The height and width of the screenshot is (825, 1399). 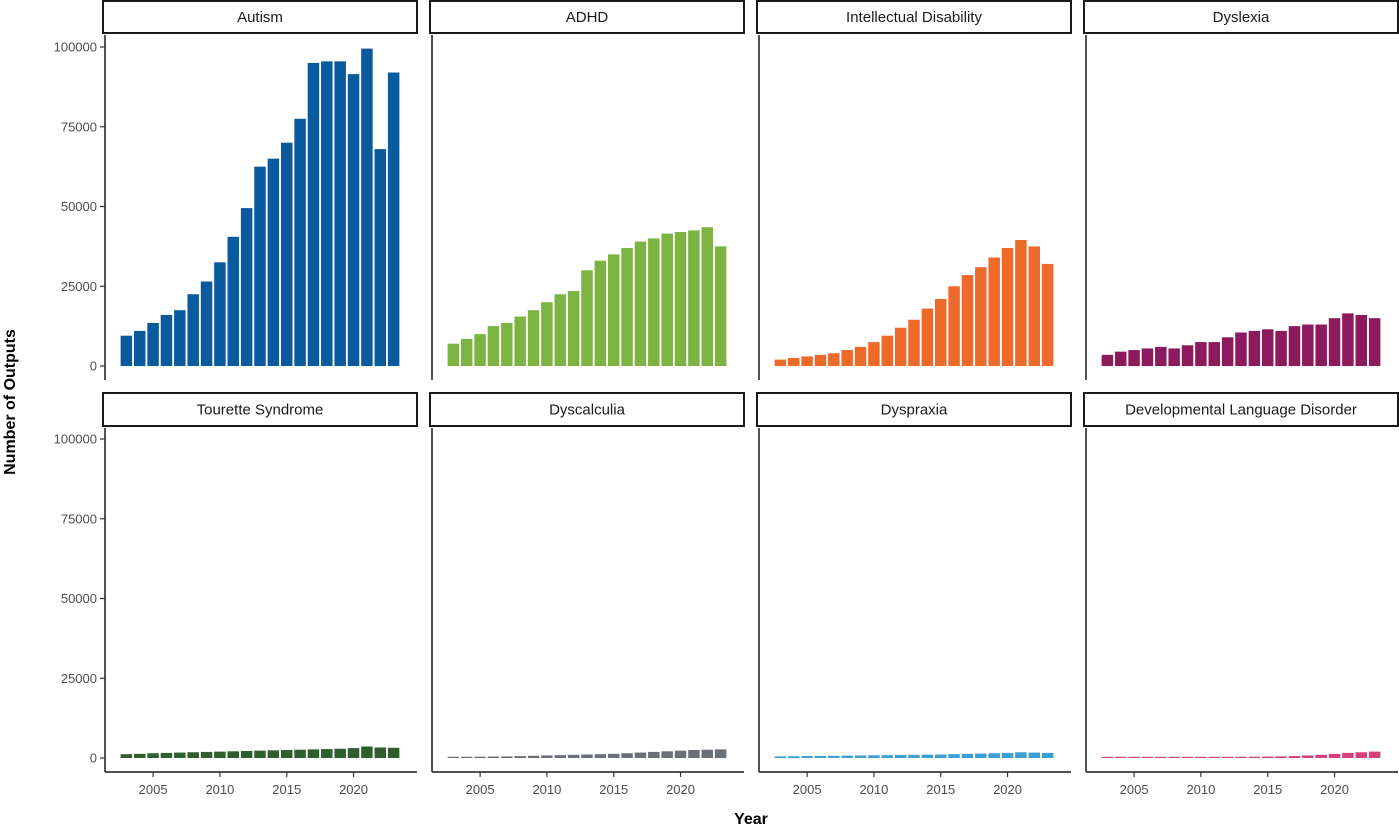 What do you see at coordinates (793, 362) in the screenshot?
I see `bar-intellectual-disability-2004` at bounding box center [793, 362].